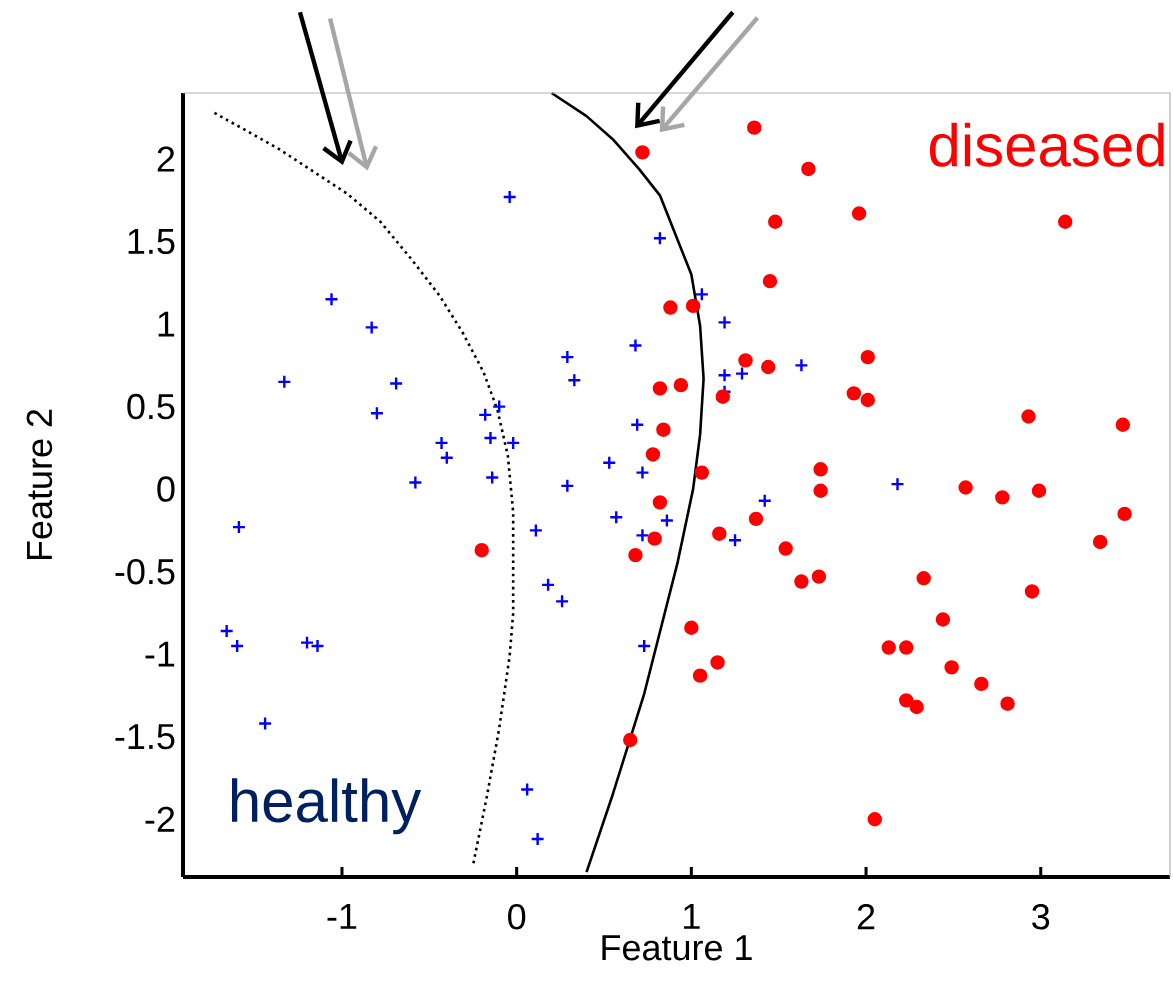  Describe the element at coordinates (677, 948) in the screenshot. I see `x-axis-title: Feature 1` at that location.